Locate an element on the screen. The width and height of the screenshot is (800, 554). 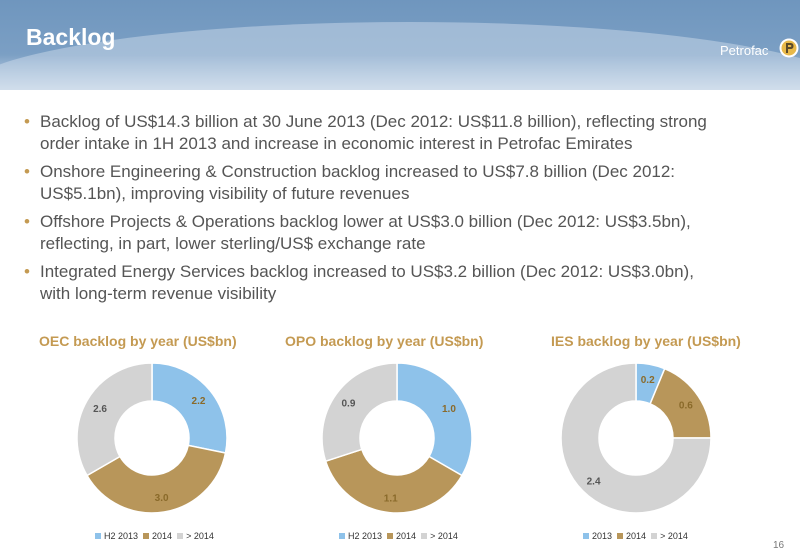
oec-slice-label-1: 3.0 is located at coordinates (162, 498).